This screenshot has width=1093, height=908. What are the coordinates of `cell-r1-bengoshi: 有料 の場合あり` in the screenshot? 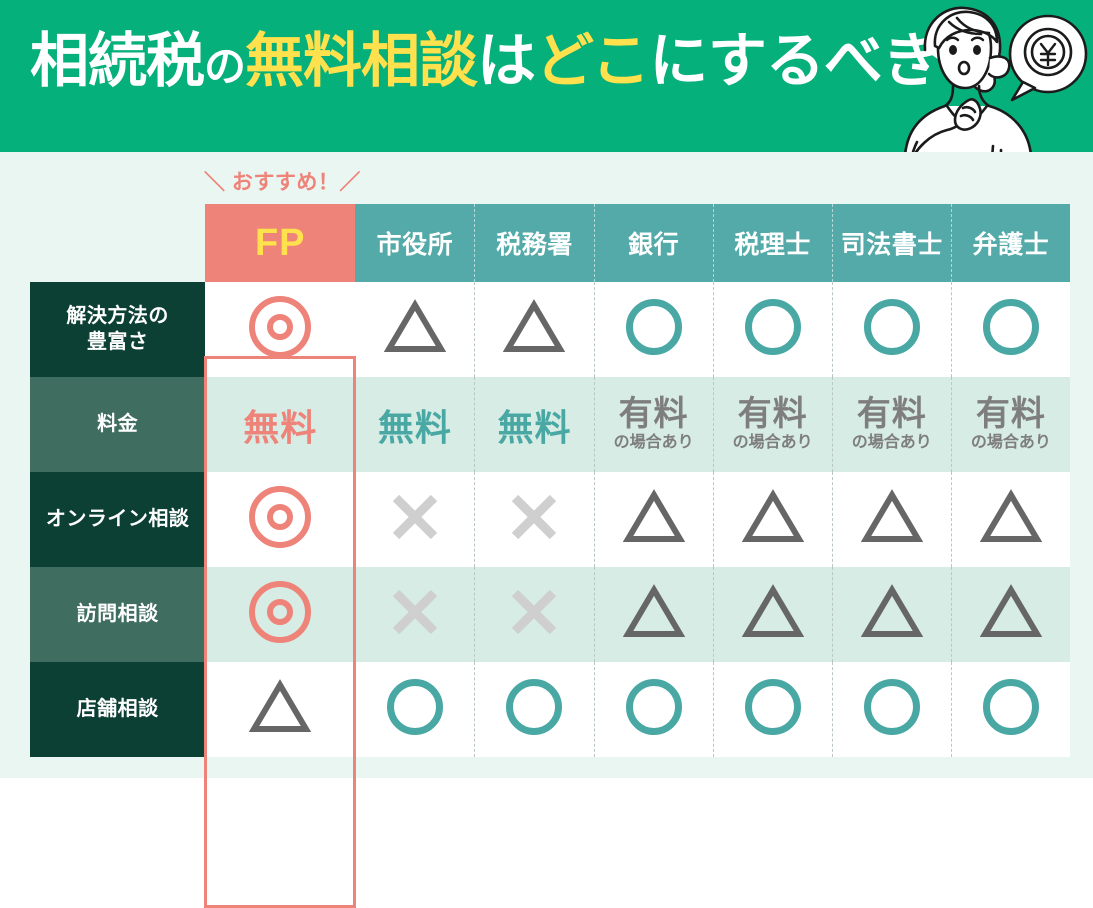 It's located at (1010, 424).